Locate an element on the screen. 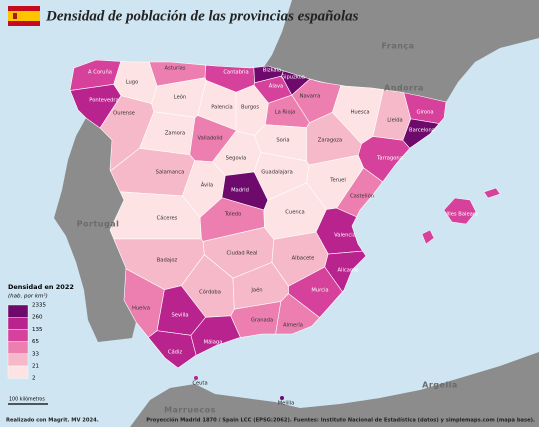 Image resolution: width=539 pixels, height=427 pixels. province-label: Gipuzkoa is located at coordinates (293, 78).